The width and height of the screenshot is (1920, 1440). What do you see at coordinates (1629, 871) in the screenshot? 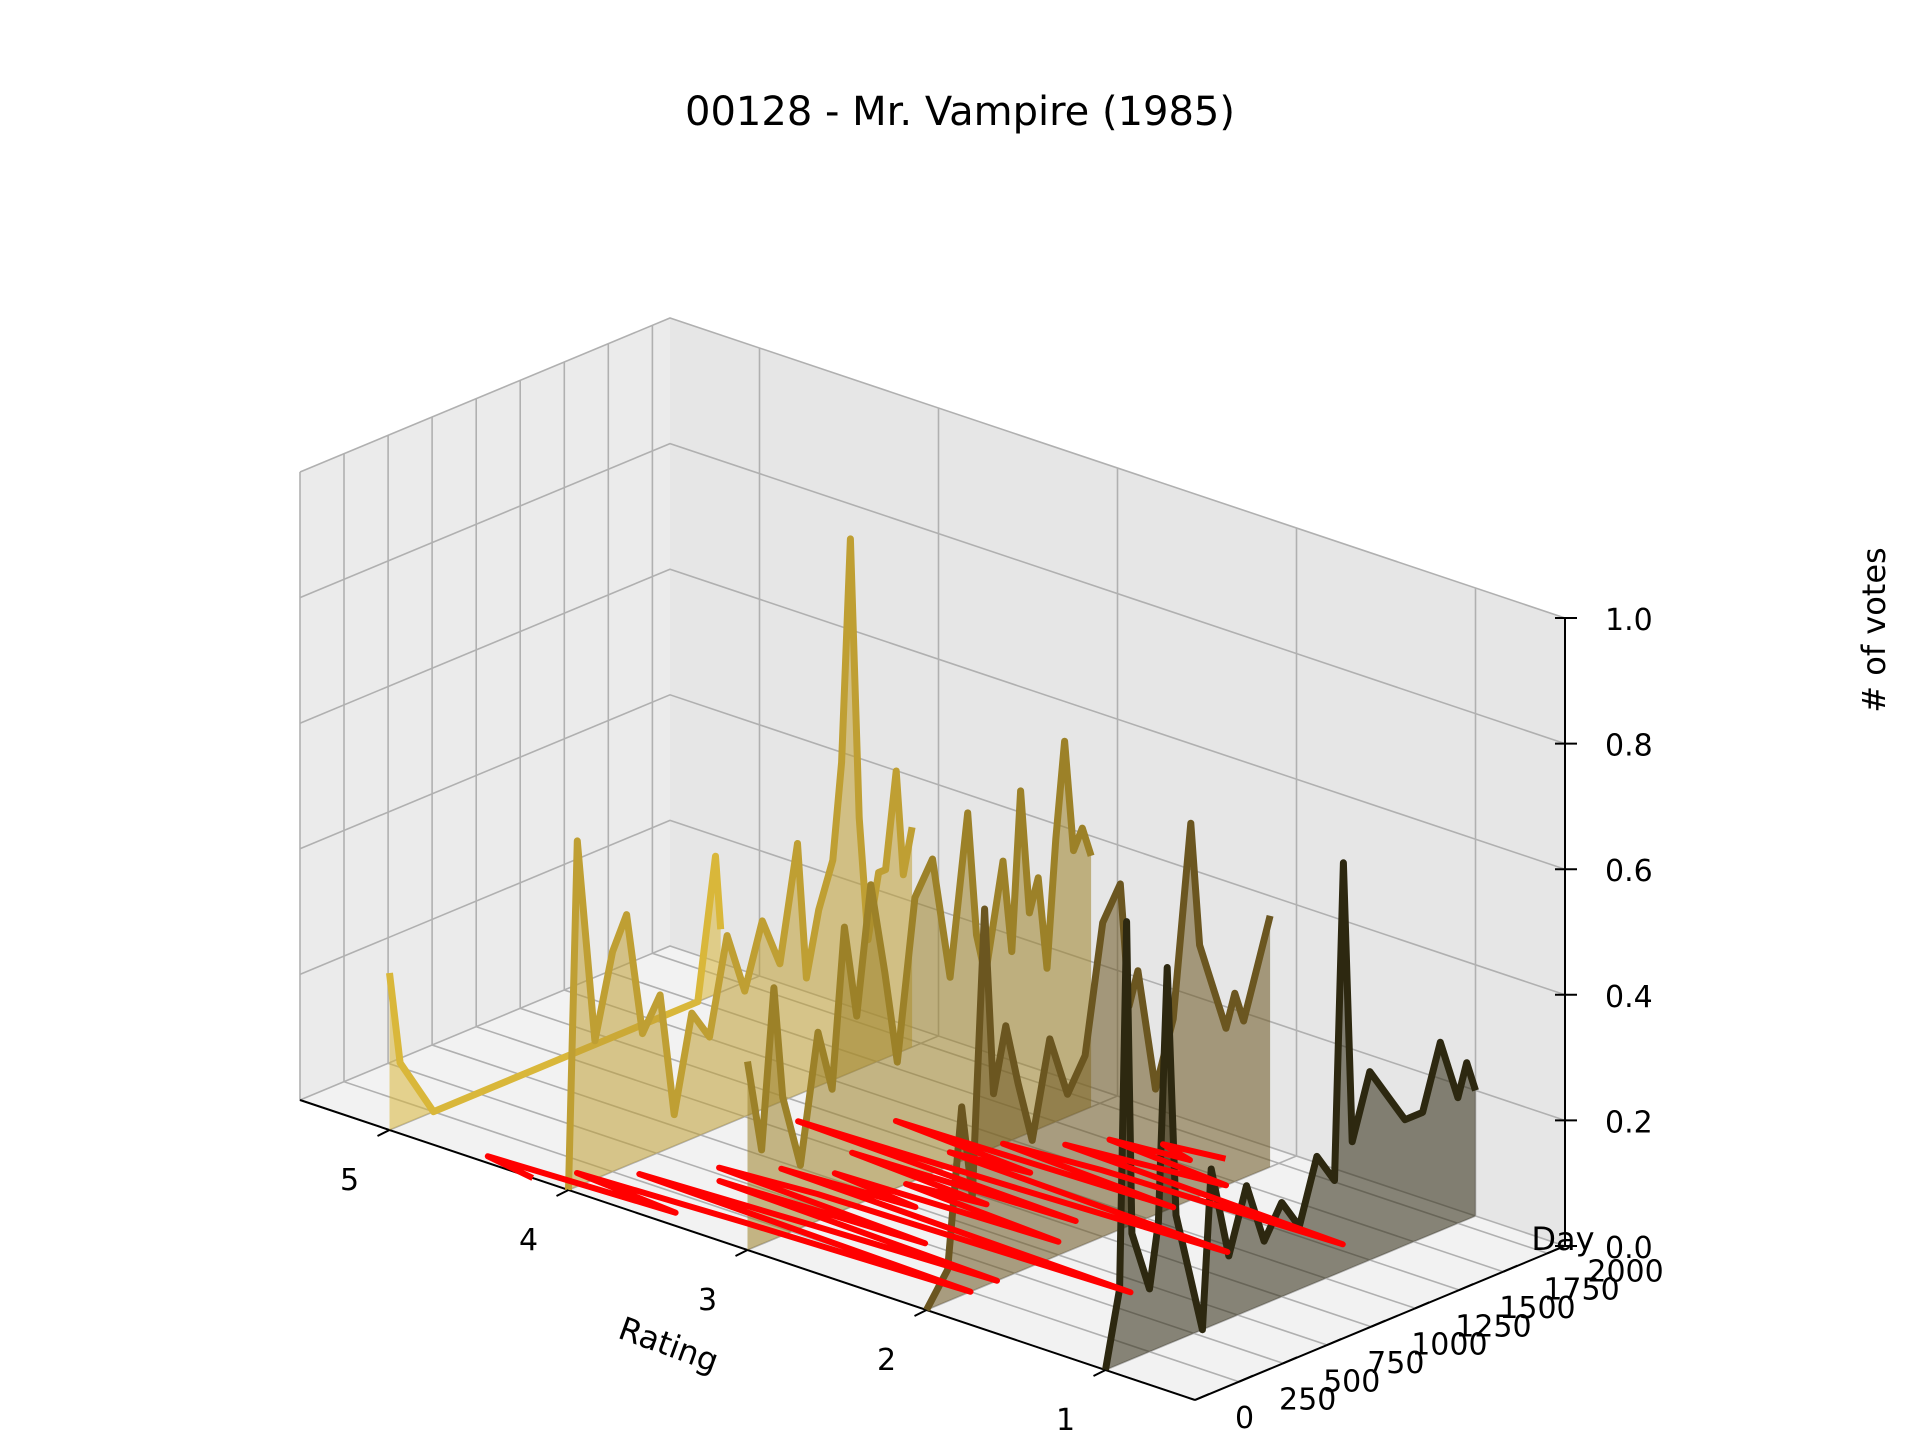
I see `z-tick-label: 0.6` at bounding box center [1629, 871].